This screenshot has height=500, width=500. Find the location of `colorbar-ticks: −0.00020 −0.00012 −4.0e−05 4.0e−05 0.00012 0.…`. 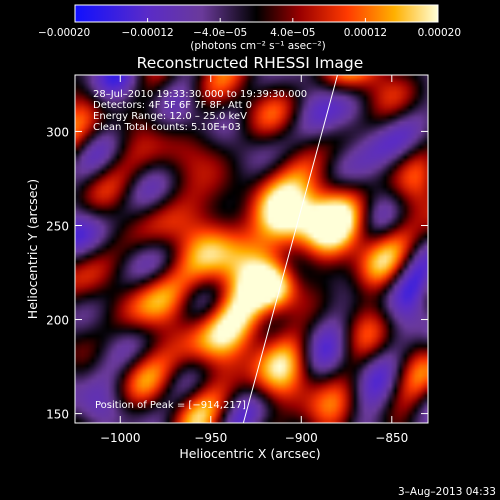

colorbar-ticks: −0.00020 −0.00012 −4.0e−05 4.0e−05 0.00012 0.… is located at coordinates (249, 28).